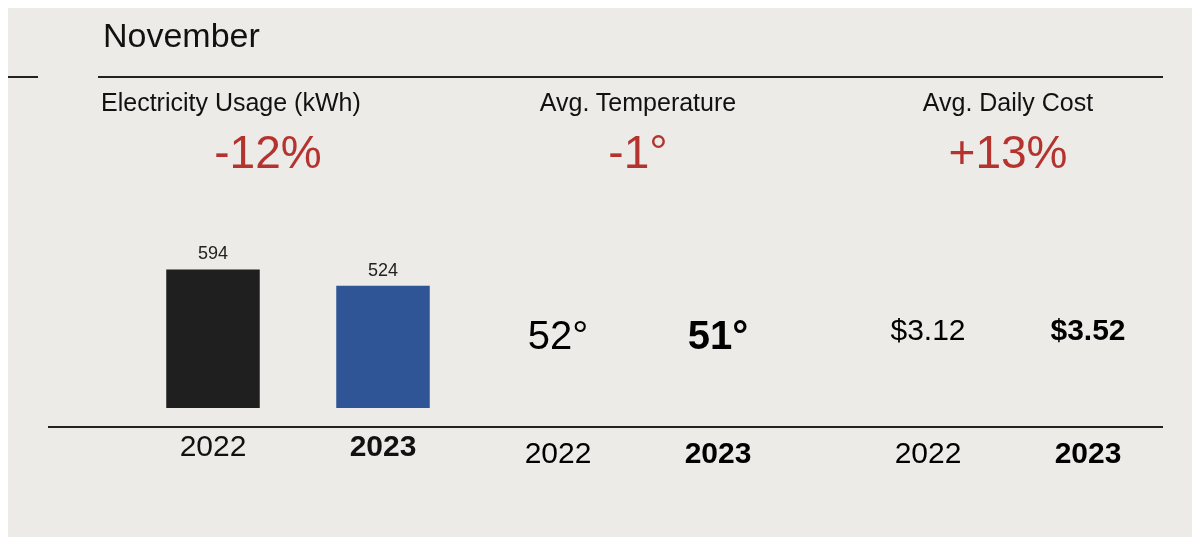  Describe the element at coordinates (928, 329) in the screenshot. I see `text: $3.12` at that location.